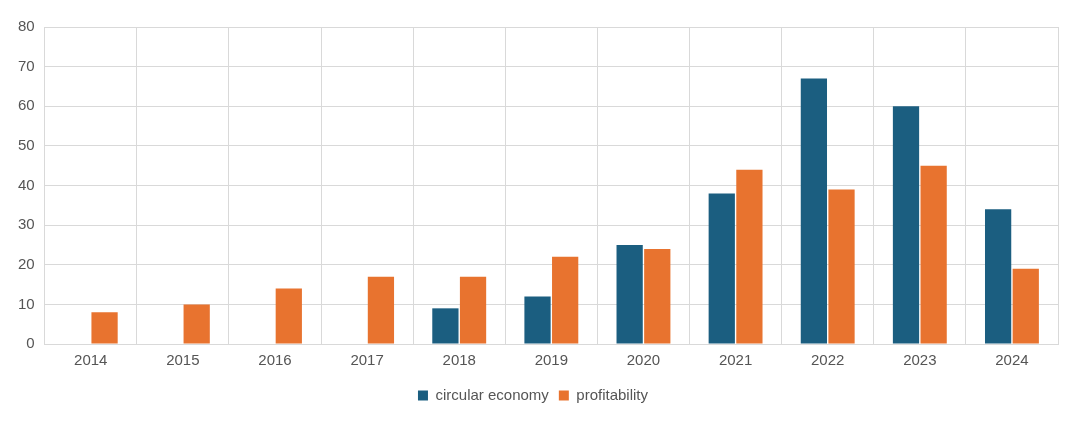 The image size is (1071, 423). Describe the element at coordinates (643, 360) in the screenshot. I see `x-tick-label: 2020` at that location.